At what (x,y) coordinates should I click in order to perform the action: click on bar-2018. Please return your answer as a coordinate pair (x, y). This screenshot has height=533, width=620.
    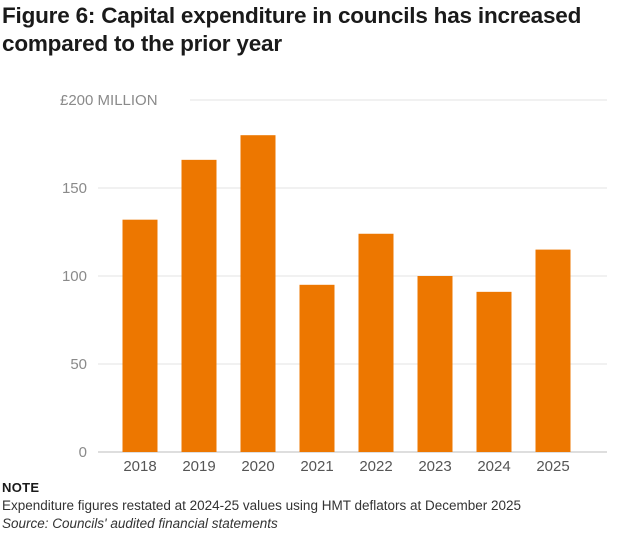
    Looking at the image, I should click on (140, 335).